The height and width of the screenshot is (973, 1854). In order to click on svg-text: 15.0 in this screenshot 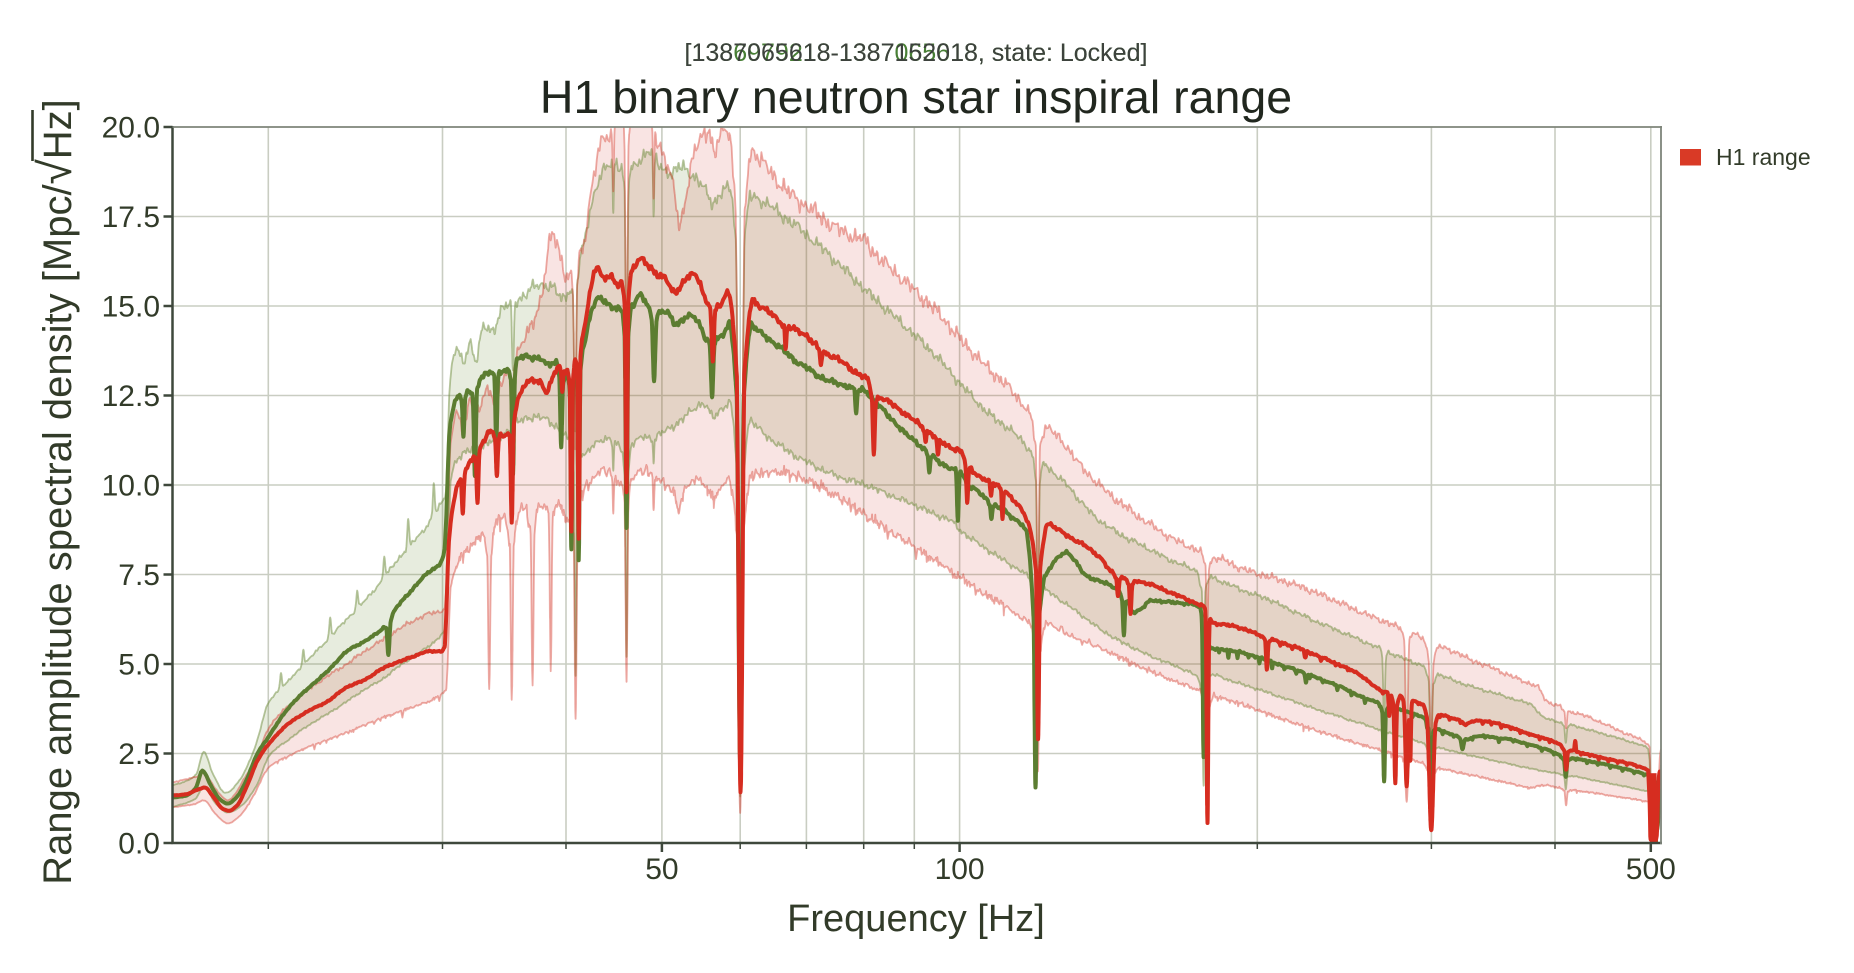, I will do `click(131, 307)`.